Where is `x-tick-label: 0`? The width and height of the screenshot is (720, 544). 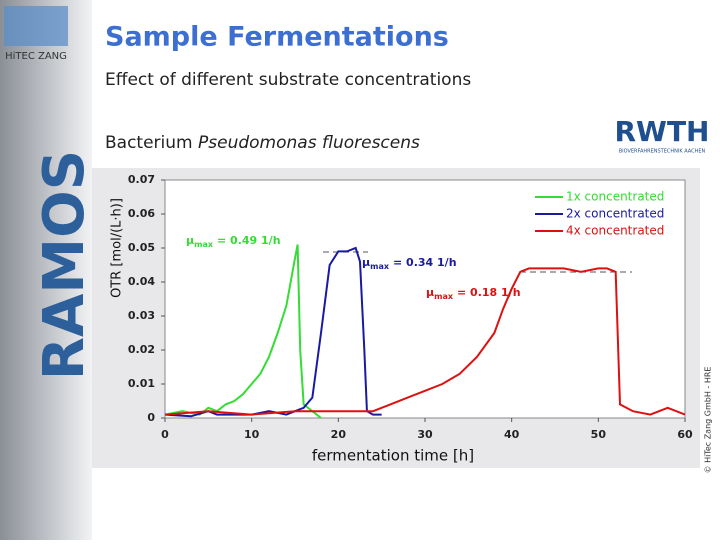
x-tick-label: 0 is located at coordinates (165, 434).